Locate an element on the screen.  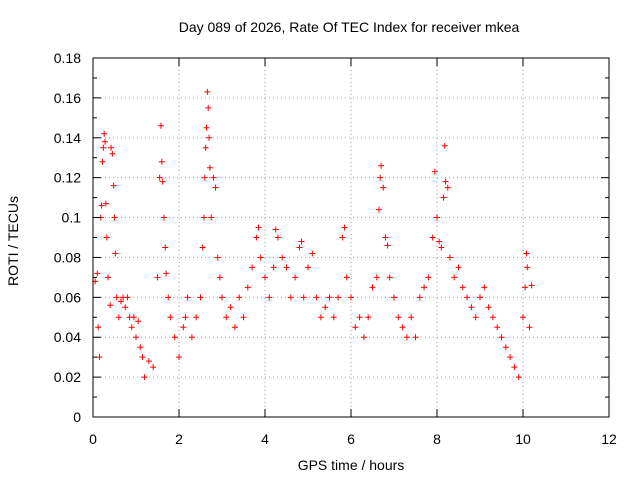
x-tick-label: 6 is located at coordinates (351, 439).